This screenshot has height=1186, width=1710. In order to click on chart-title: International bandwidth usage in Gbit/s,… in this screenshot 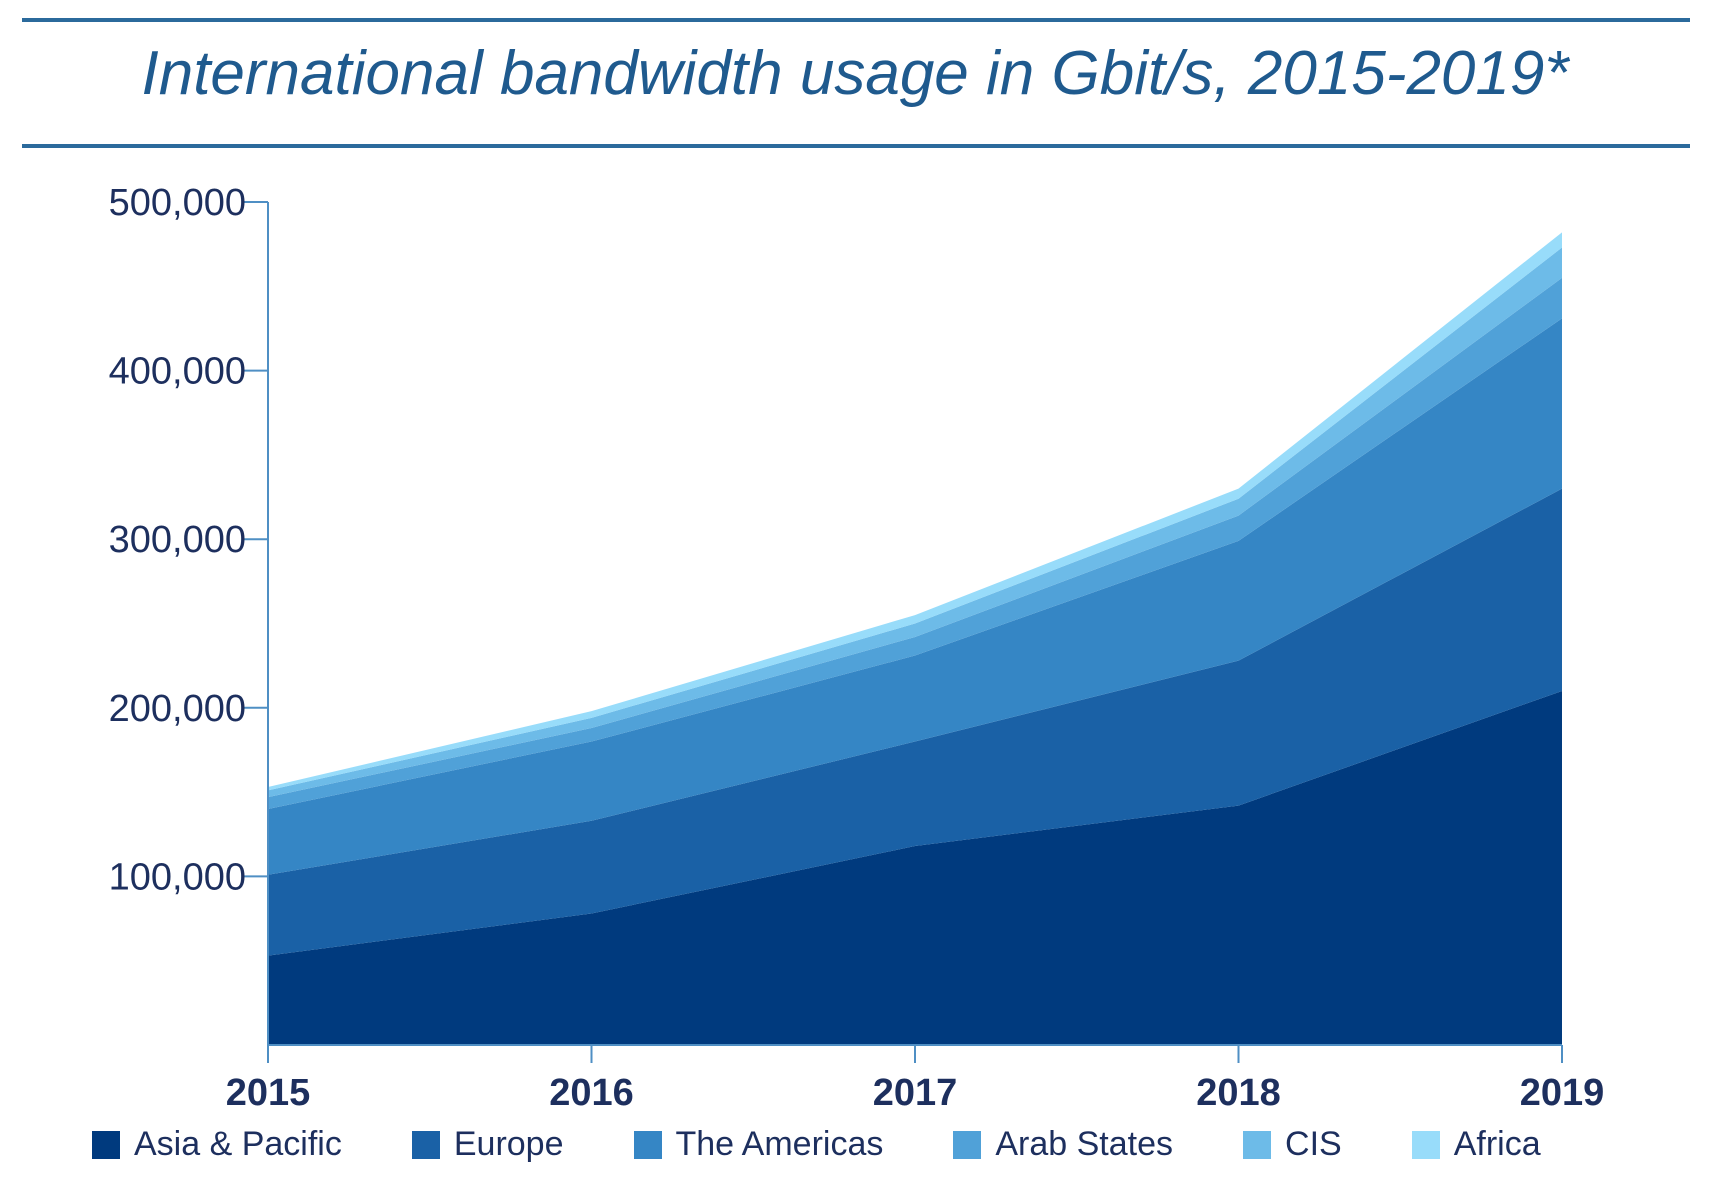, I will do `click(855, 73)`.